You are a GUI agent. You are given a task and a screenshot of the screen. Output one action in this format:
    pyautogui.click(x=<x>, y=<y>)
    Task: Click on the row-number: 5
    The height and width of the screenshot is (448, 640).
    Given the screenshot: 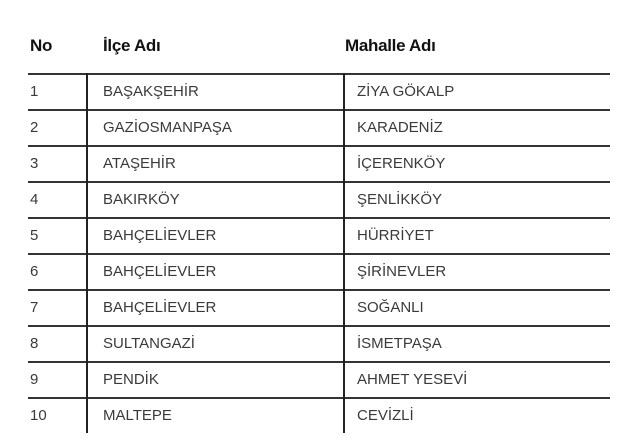 What is the action you would take?
    pyautogui.click(x=34, y=235)
    